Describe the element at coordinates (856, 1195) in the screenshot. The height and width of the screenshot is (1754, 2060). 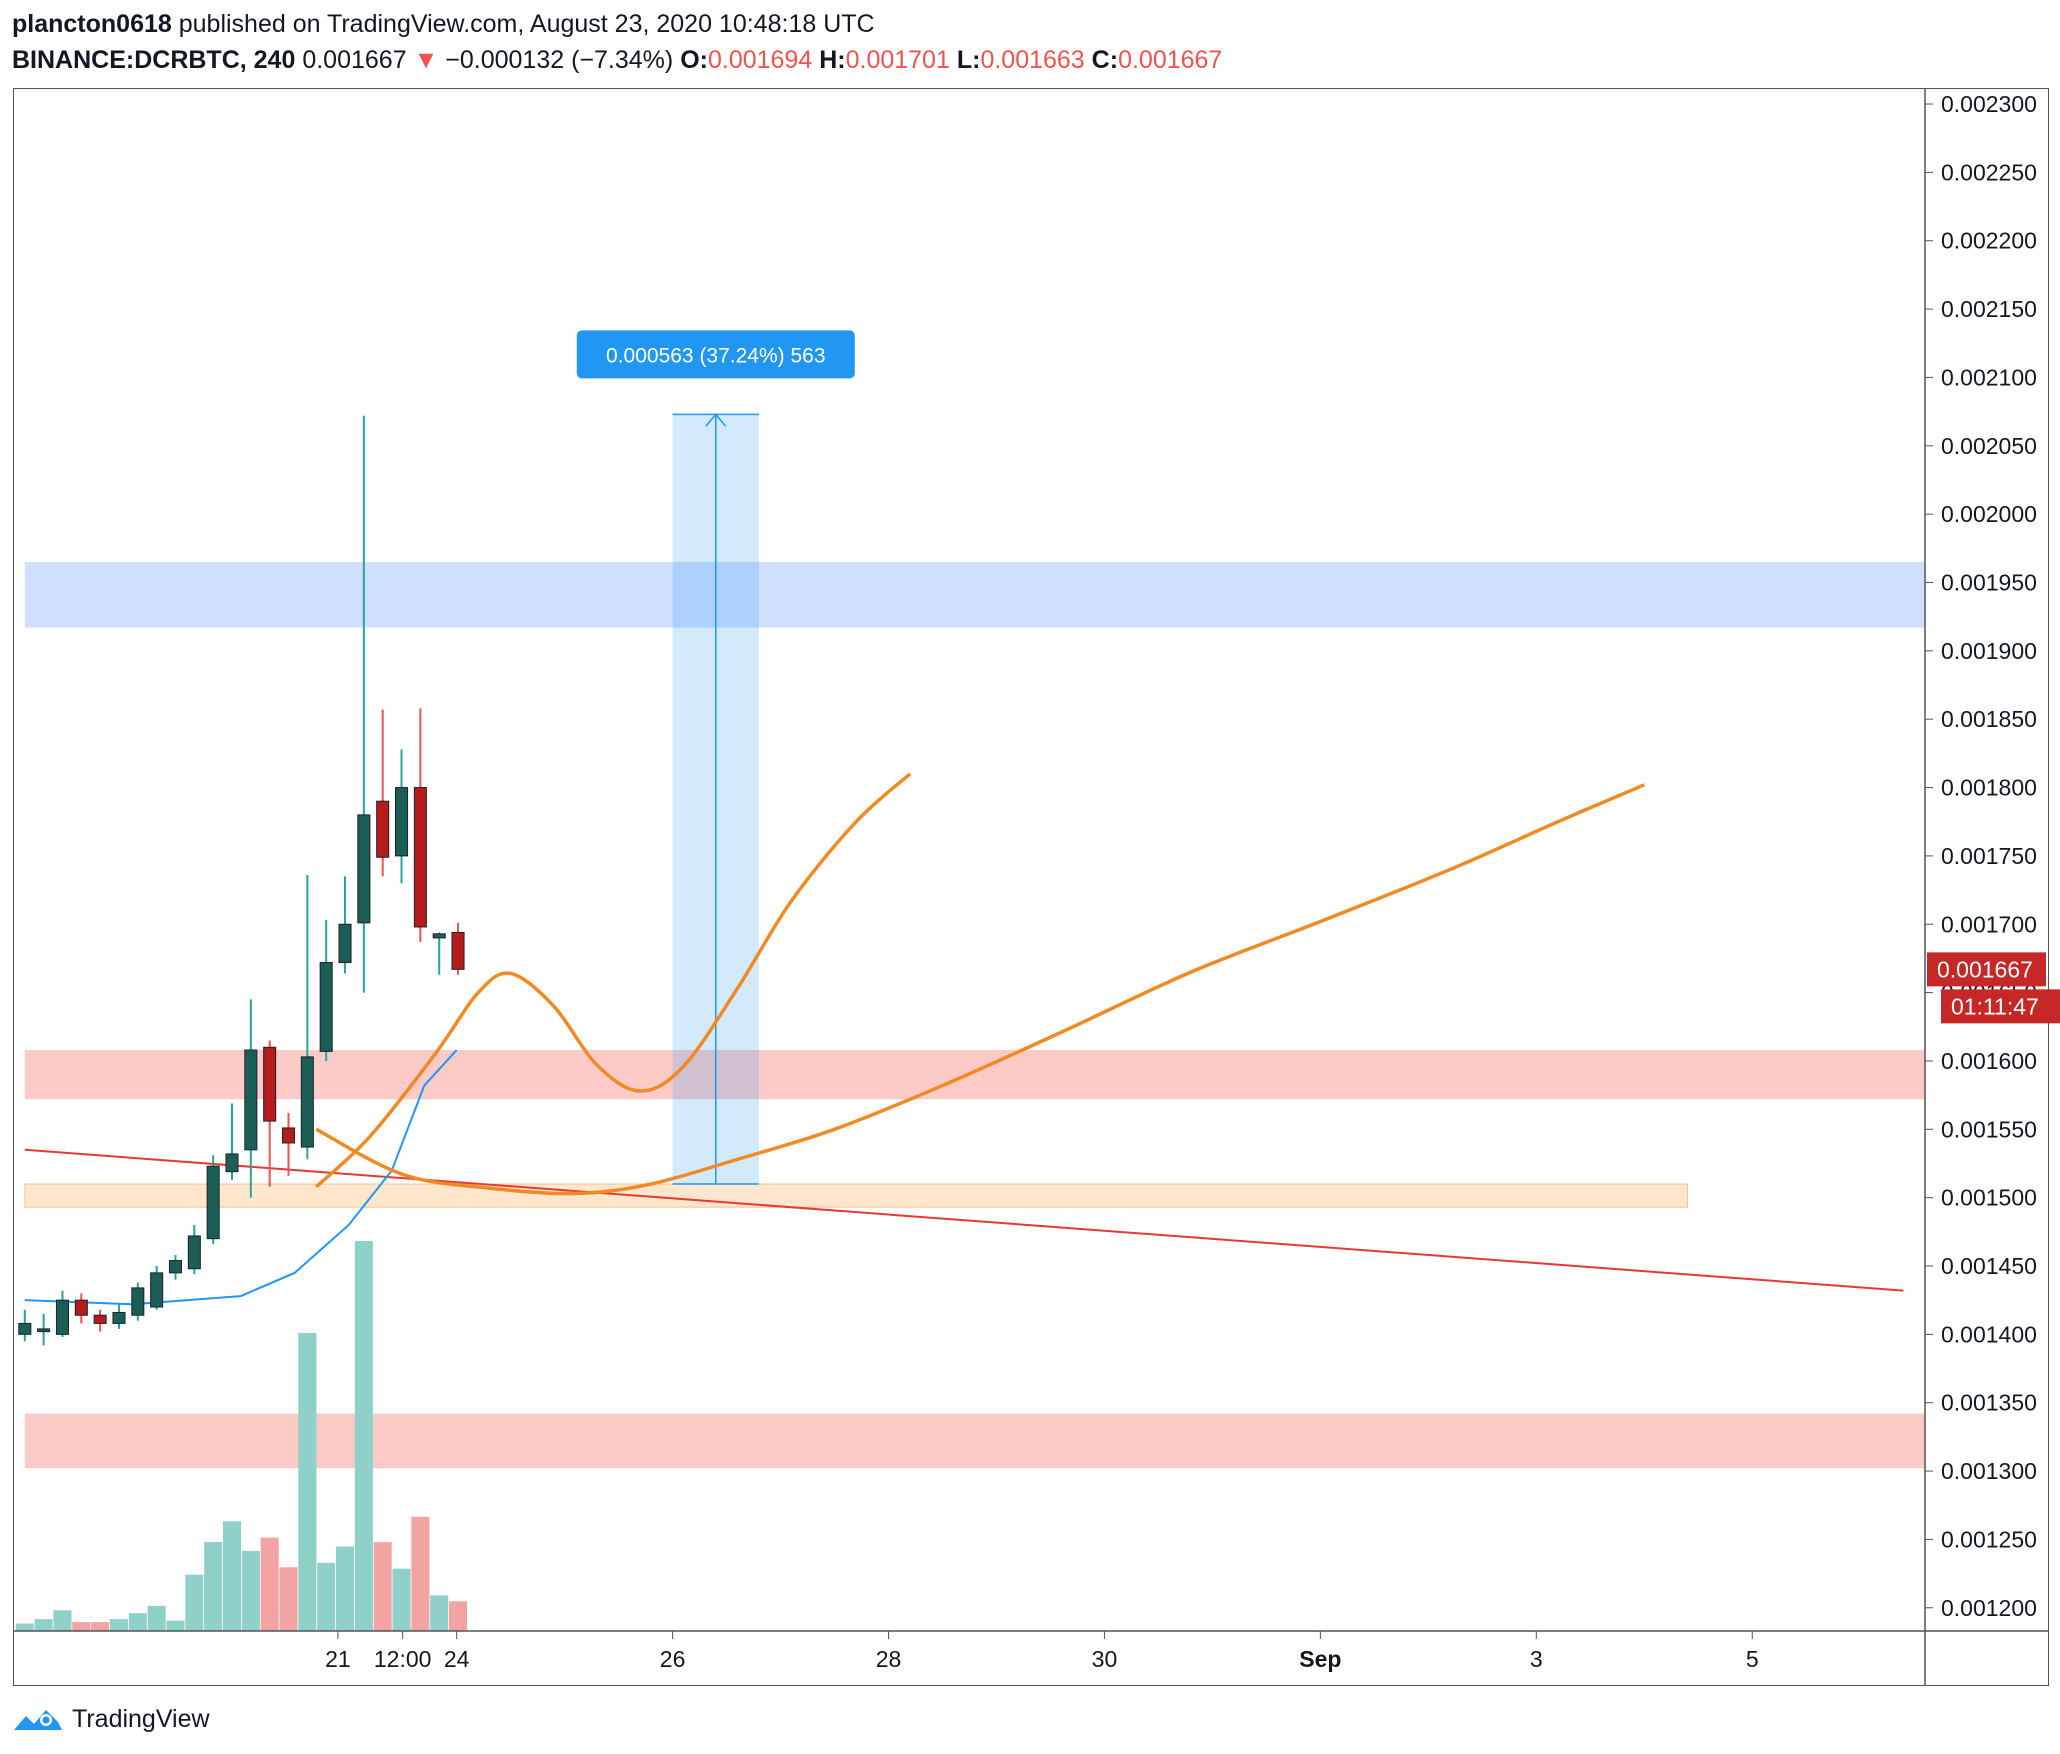
I see `support-zone` at that location.